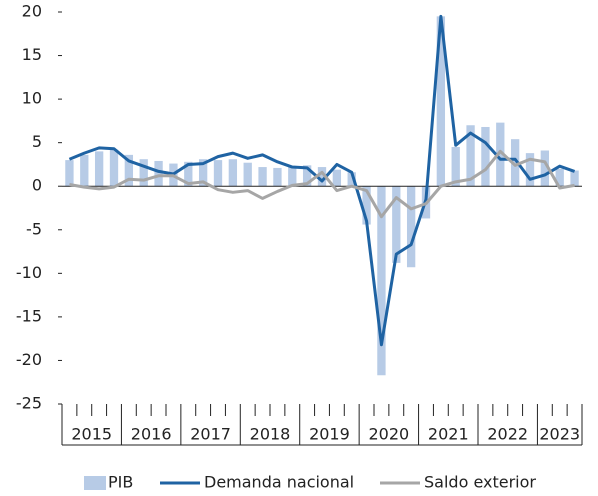 The height and width of the screenshot is (496, 598). I want to click on x-group-label: 2021, so click(448, 434).